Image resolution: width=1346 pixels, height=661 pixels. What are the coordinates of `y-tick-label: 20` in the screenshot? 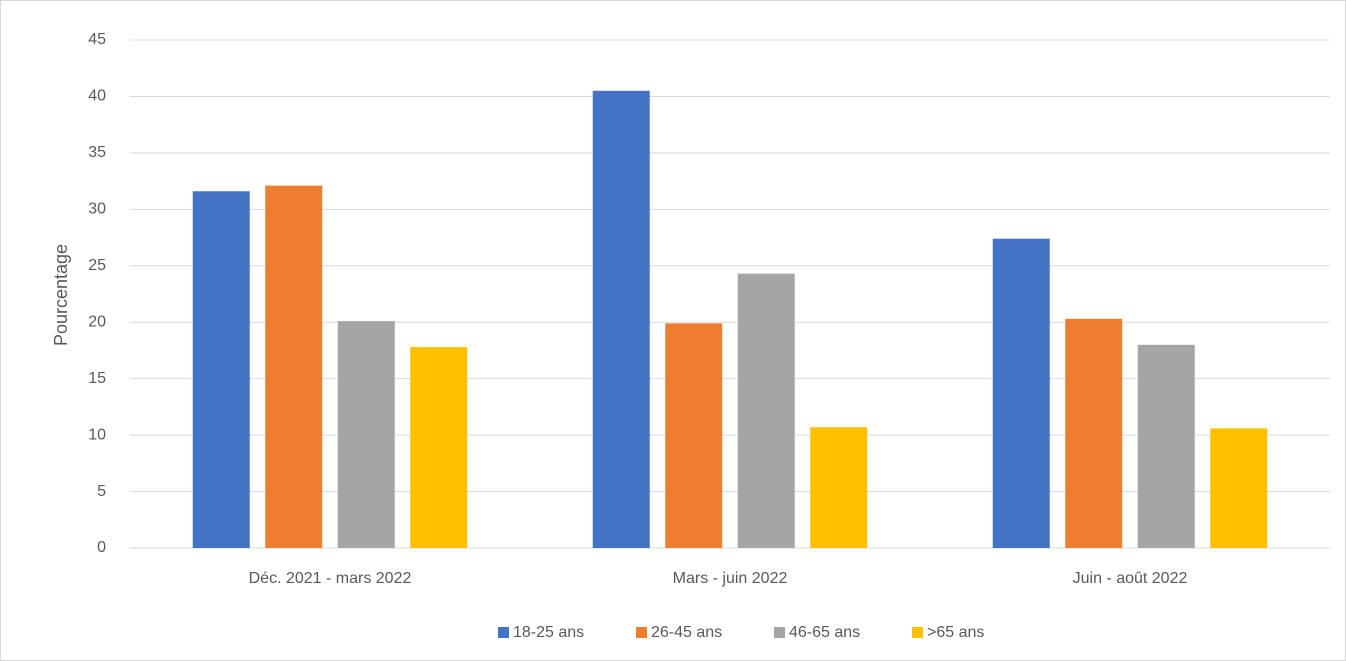 It's located at (97, 321).